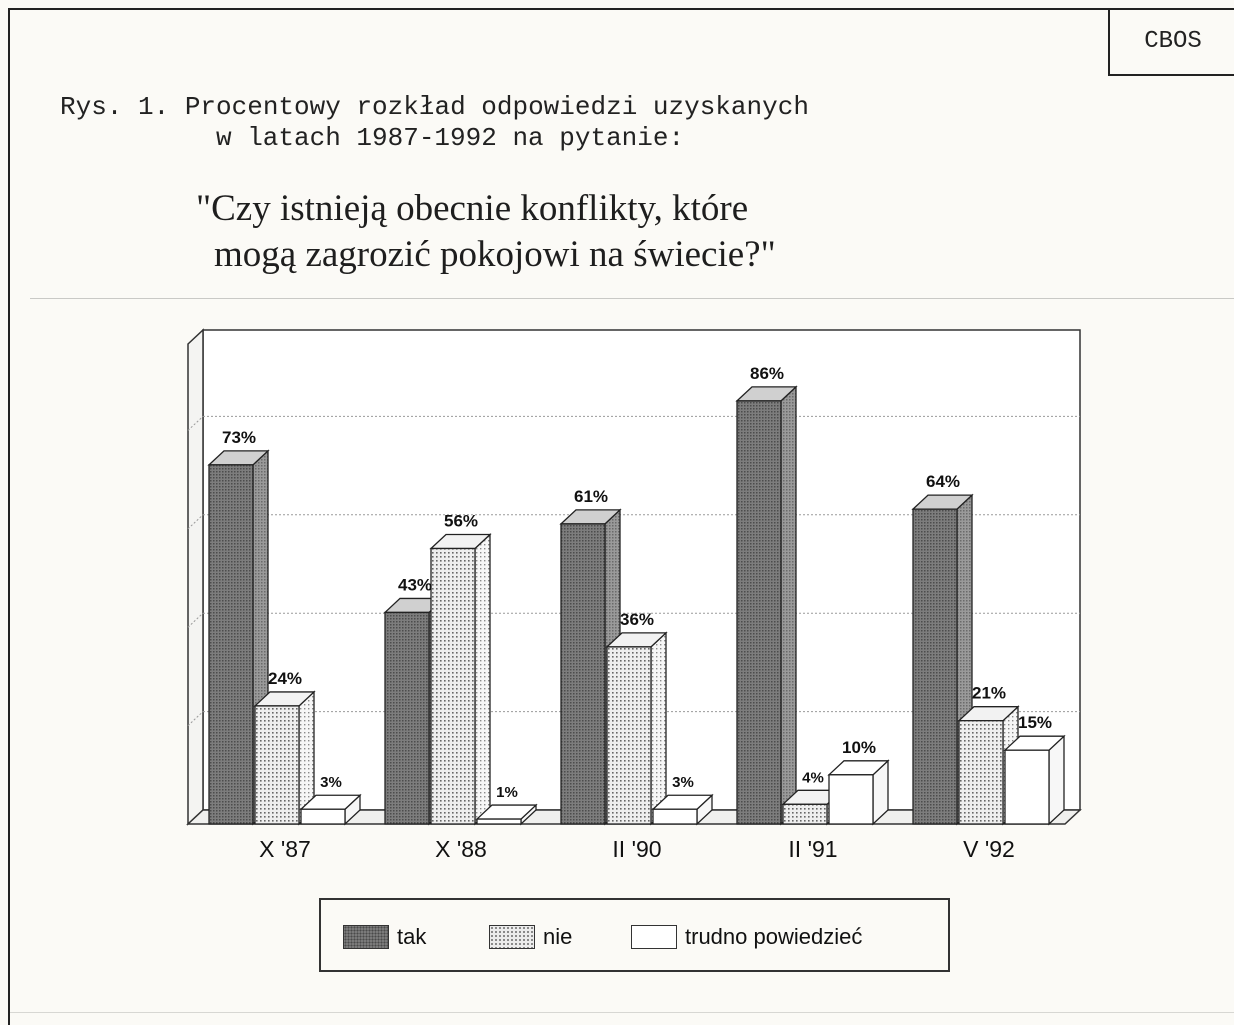 Image resolution: width=1234 pixels, height=1025 pixels. What do you see at coordinates (632, 298) in the screenshot?
I see `divider-rule` at bounding box center [632, 298].